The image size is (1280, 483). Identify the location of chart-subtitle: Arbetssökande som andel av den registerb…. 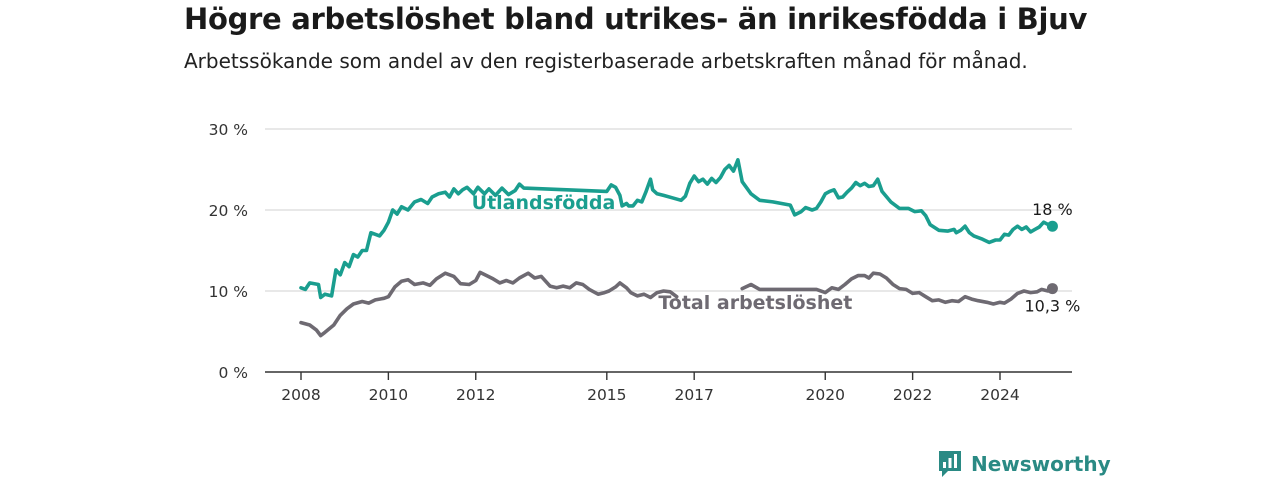
(606, 61).